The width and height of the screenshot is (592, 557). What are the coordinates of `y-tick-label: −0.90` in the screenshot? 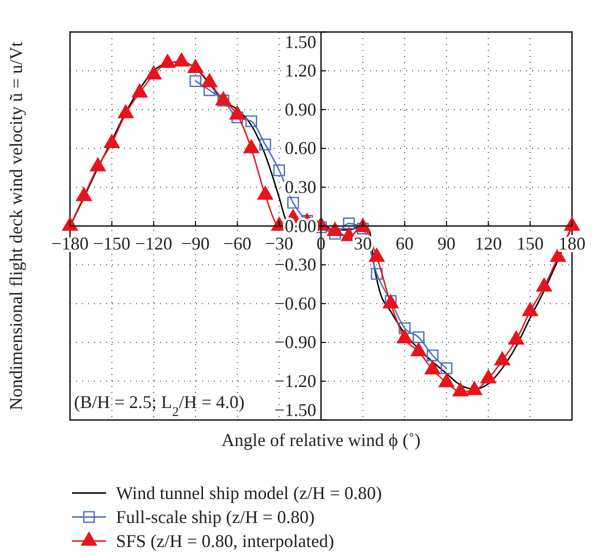 It's located at (295, 342).